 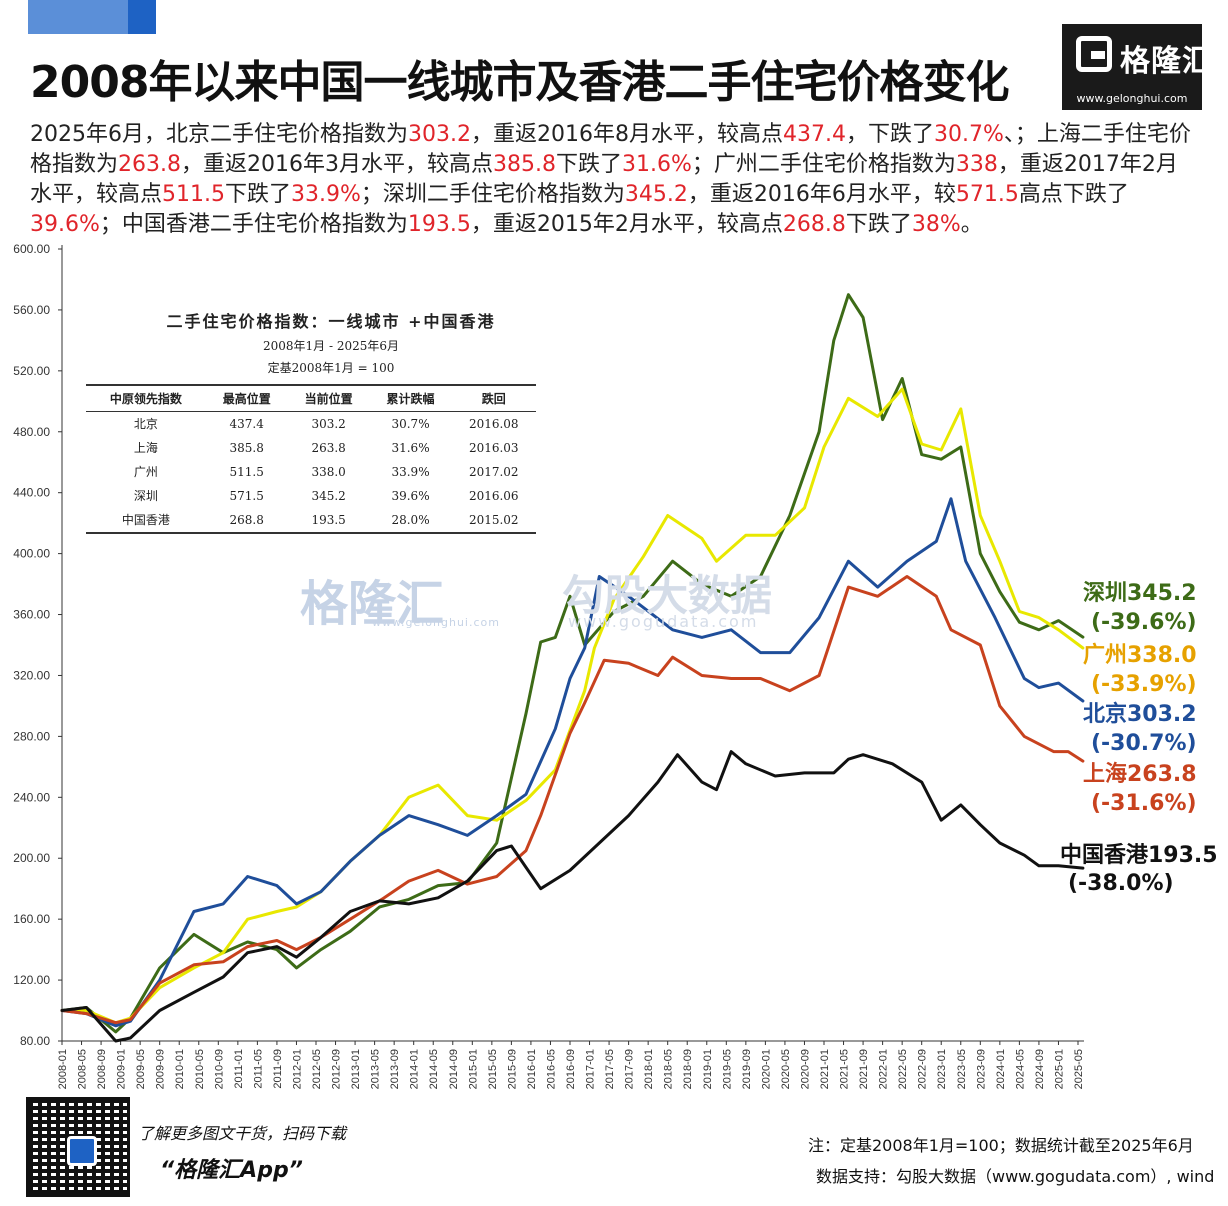 What do you see at coordinates (987, 194) in the screenshot?
I see `summary-highlight: 571.5` at bounding box center [987, 194].